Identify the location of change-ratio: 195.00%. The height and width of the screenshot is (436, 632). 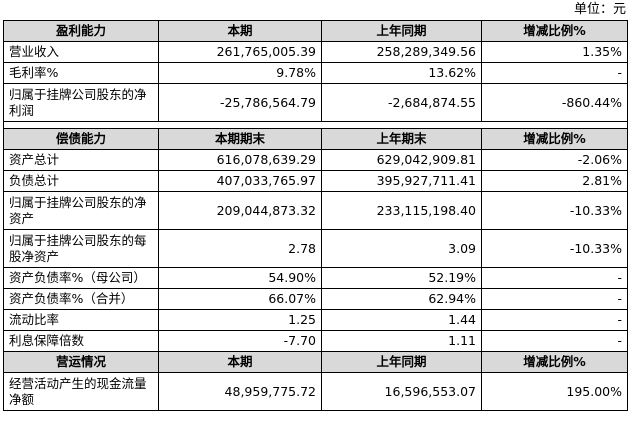
(554, 391).